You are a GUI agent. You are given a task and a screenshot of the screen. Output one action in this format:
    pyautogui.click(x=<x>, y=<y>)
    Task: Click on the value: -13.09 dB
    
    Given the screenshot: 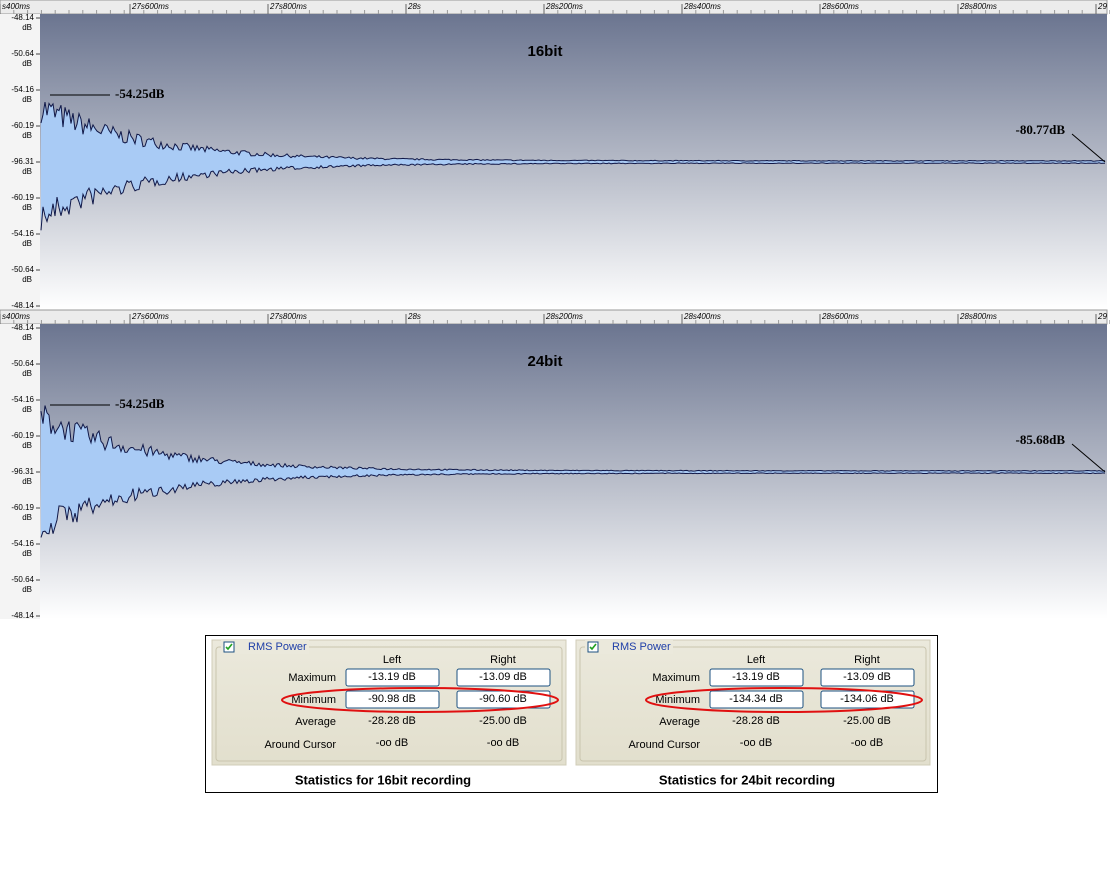 What is the action you would take?
    pyautogui.click(x=503, y=677)
    